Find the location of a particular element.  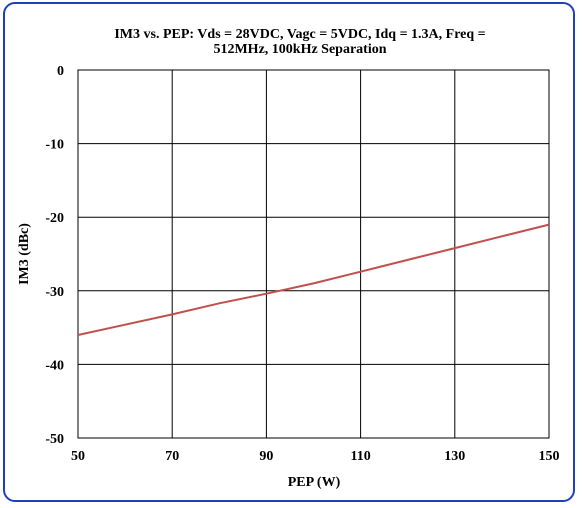

x-tick-labels: 50 70 90 110 130 150 is located at coordinates (315, 456).